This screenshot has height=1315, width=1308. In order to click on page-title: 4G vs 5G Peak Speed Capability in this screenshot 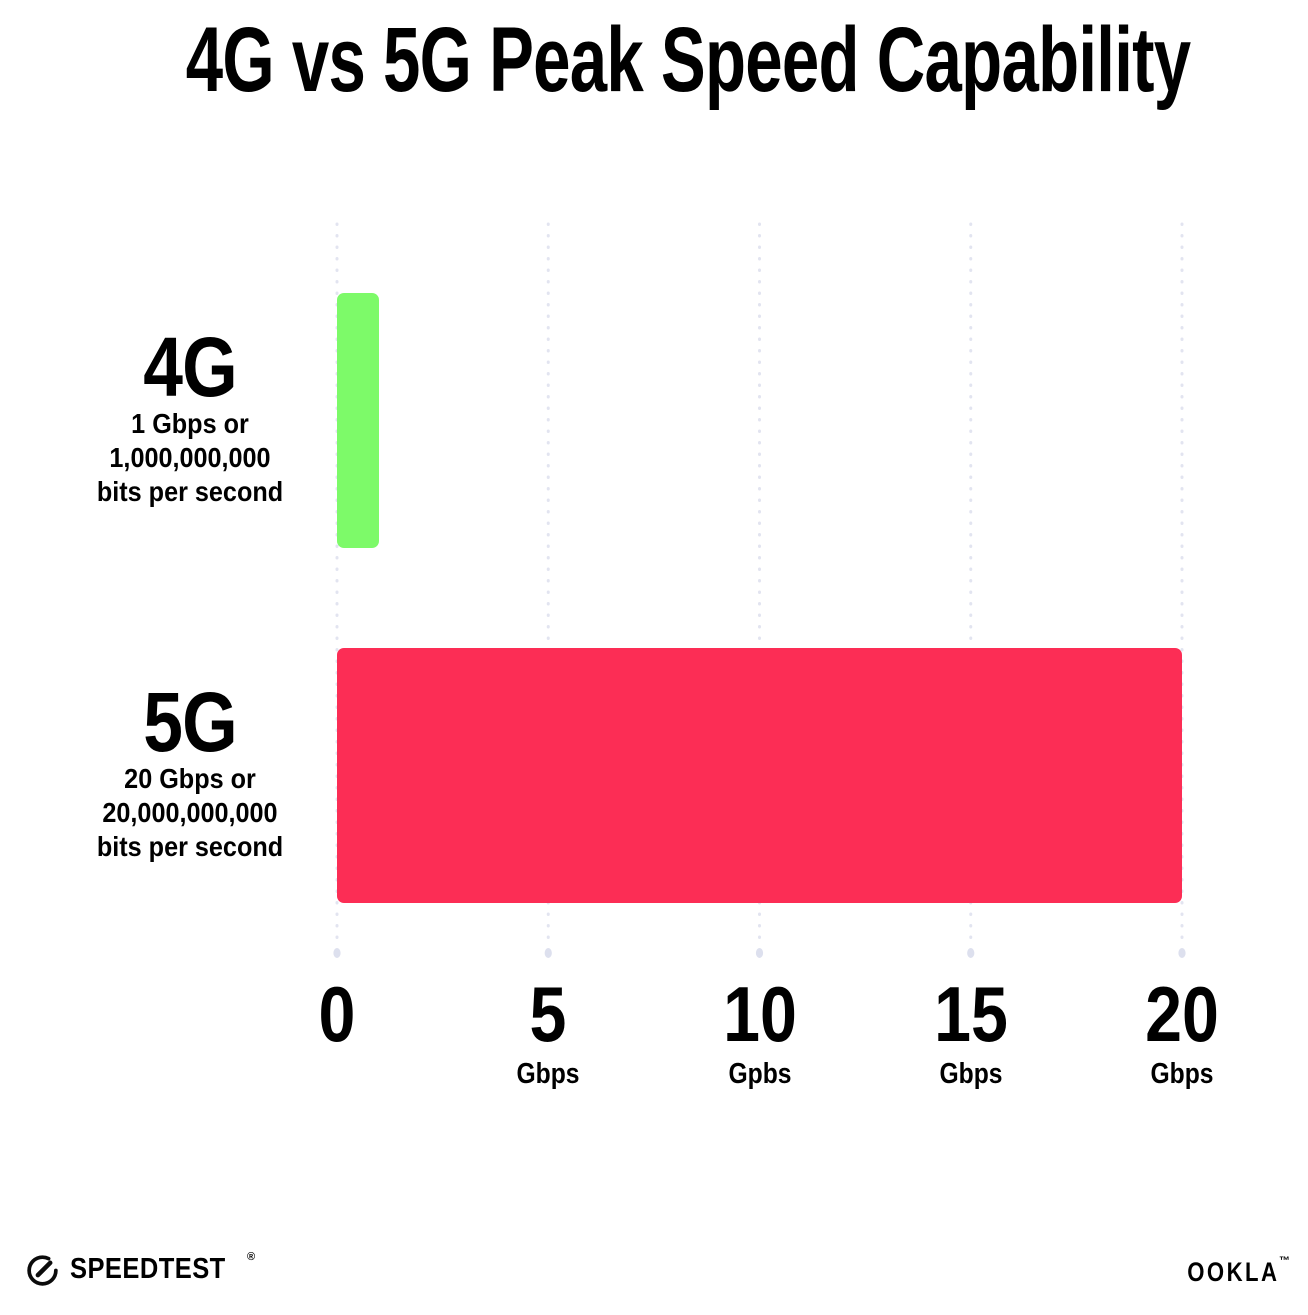, I will do `click(654, 60)`.